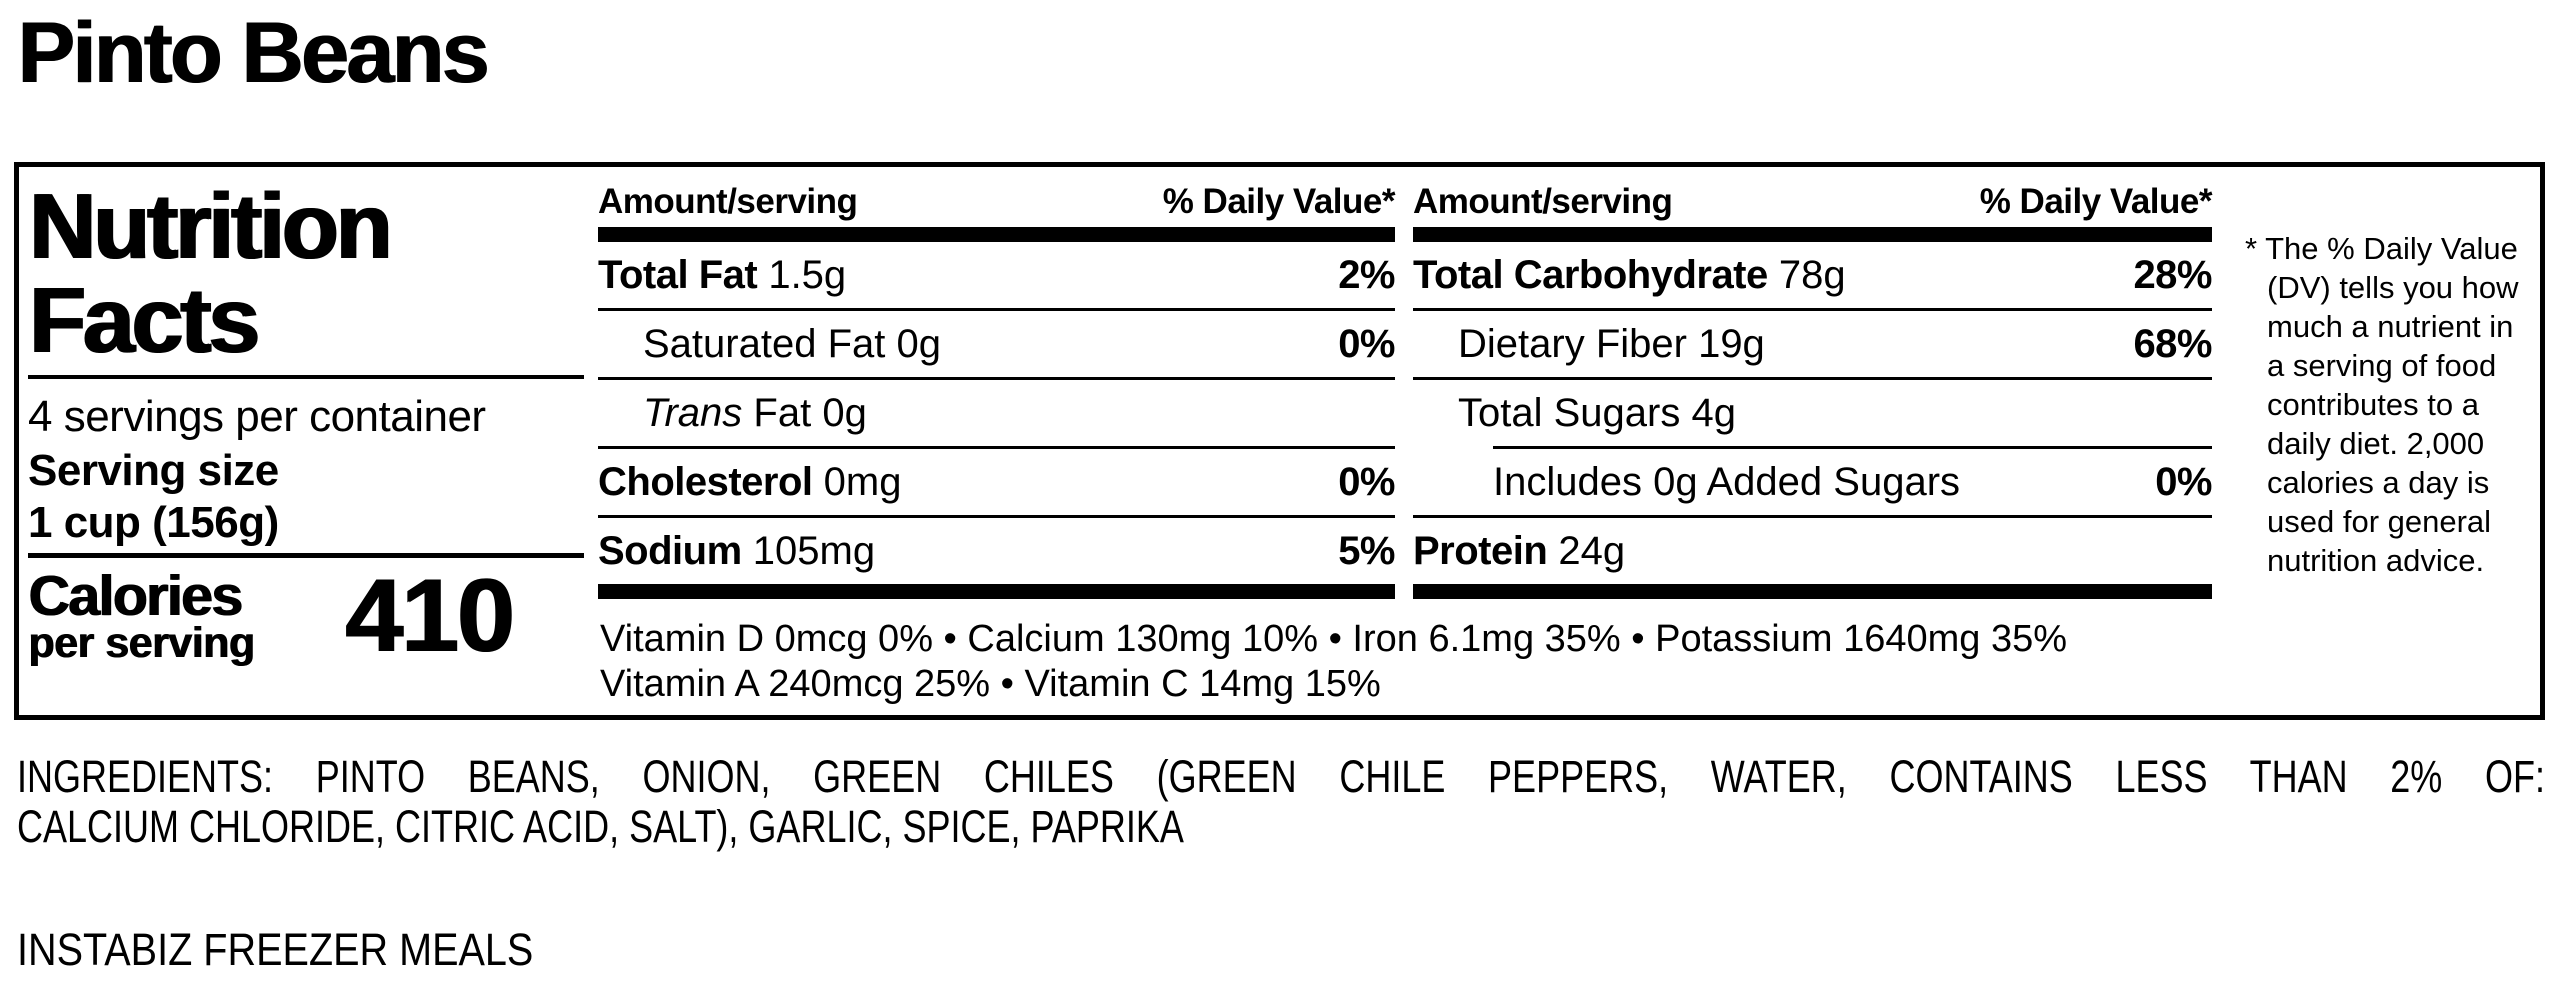 Image resolution: width=2560 pixels, height=984 pixels. I want to click on nutrient-name-amount: Total Fat 1.5g, so click(722, 274).